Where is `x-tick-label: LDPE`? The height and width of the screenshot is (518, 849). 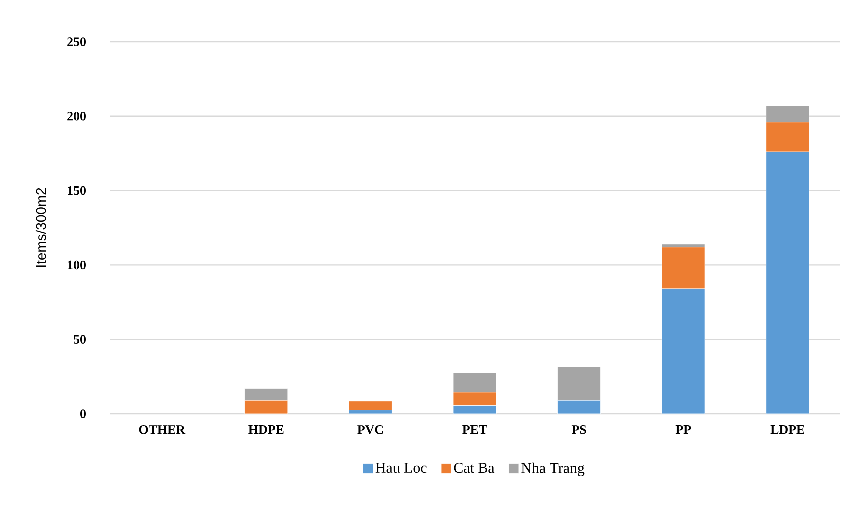 x-tick-label: LDPE is located at coordinates (787, 430).